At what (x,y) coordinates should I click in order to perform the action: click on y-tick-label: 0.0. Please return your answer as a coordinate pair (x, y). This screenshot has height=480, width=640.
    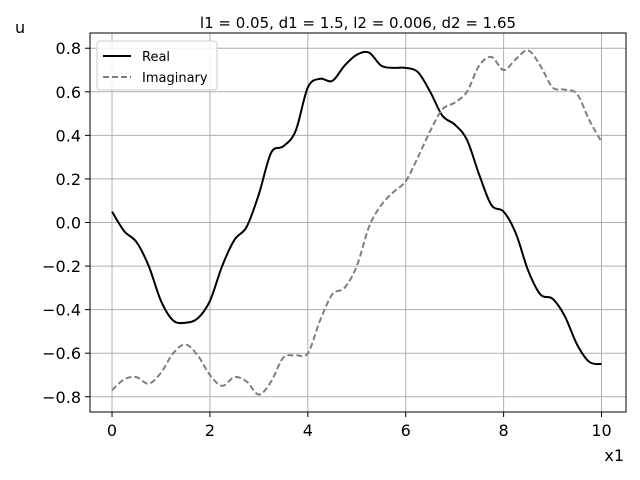
    Looking at the image, I should click on (68, 223).